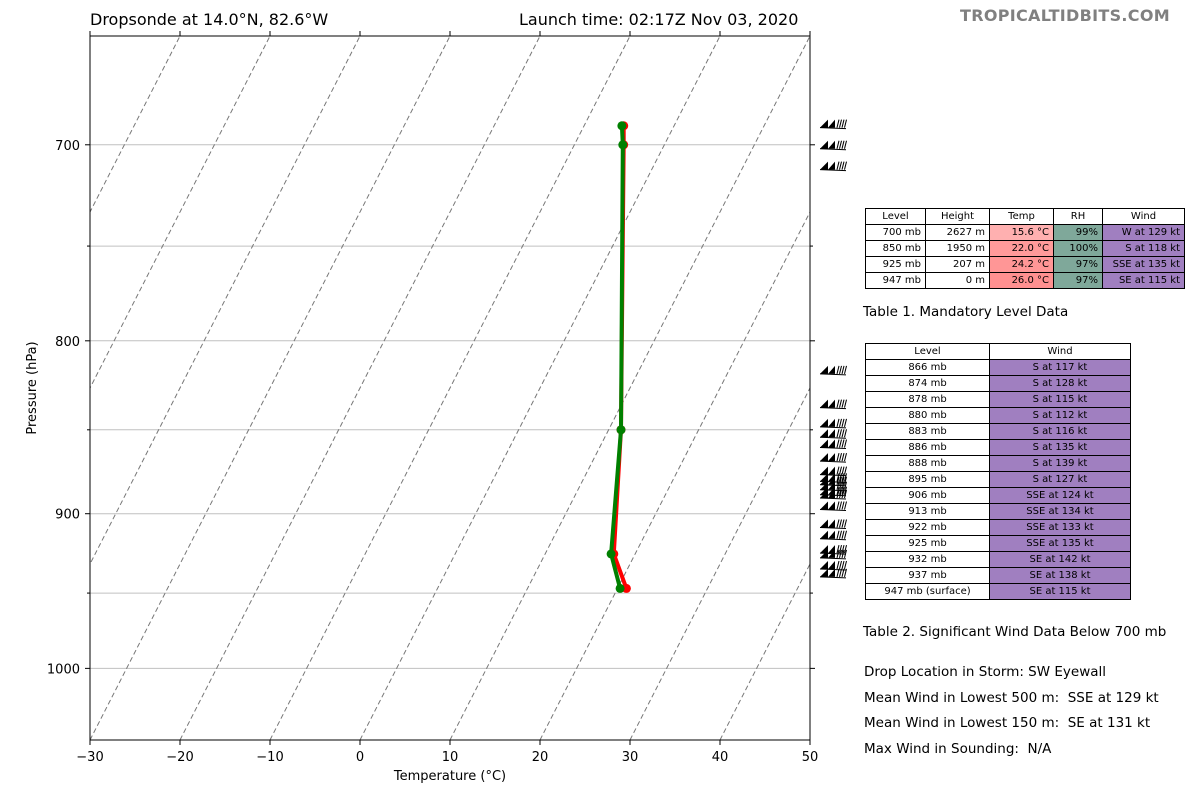  What do you see at coordinates (1011, 698) in the screenshot?
I see `mean-wind-500m: Mean Wind in Lowest 500 m: SSE at 129 kt` at bounding box center [1011, 698].